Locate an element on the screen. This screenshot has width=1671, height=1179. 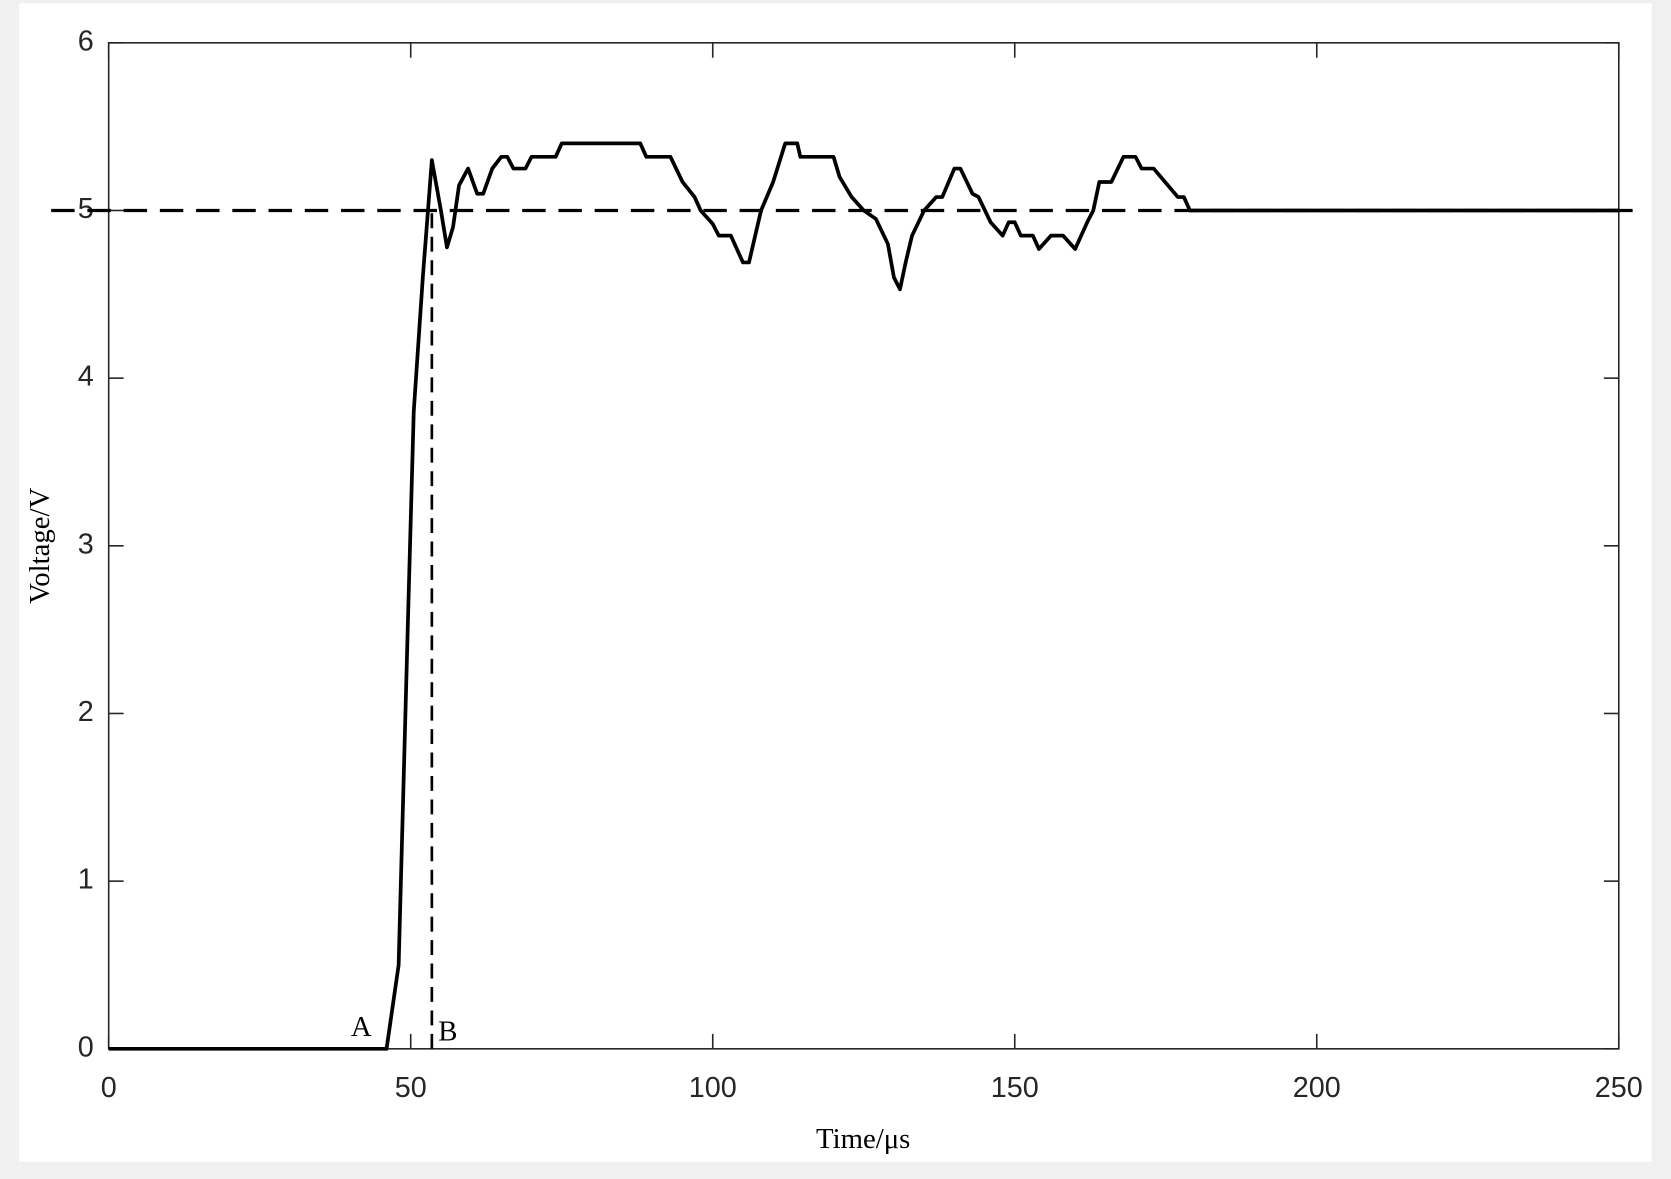
x-tick-label: 50 is located at coordinates (411, 1088).